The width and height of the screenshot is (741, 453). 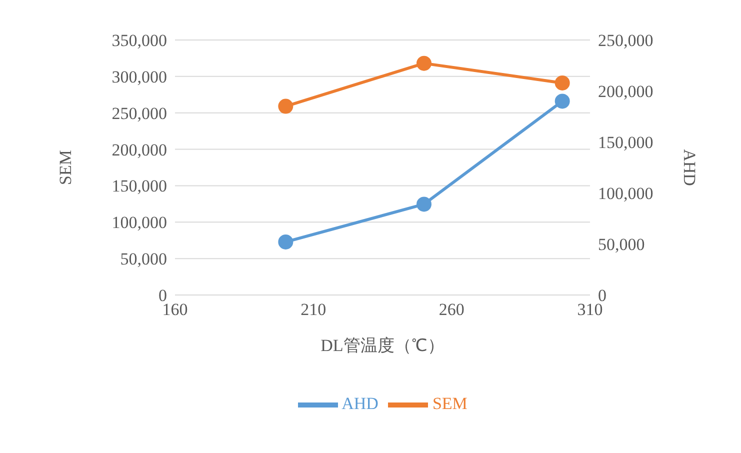 I want to click on y2-tick-label: 100,000, so click(x=626, y=194).